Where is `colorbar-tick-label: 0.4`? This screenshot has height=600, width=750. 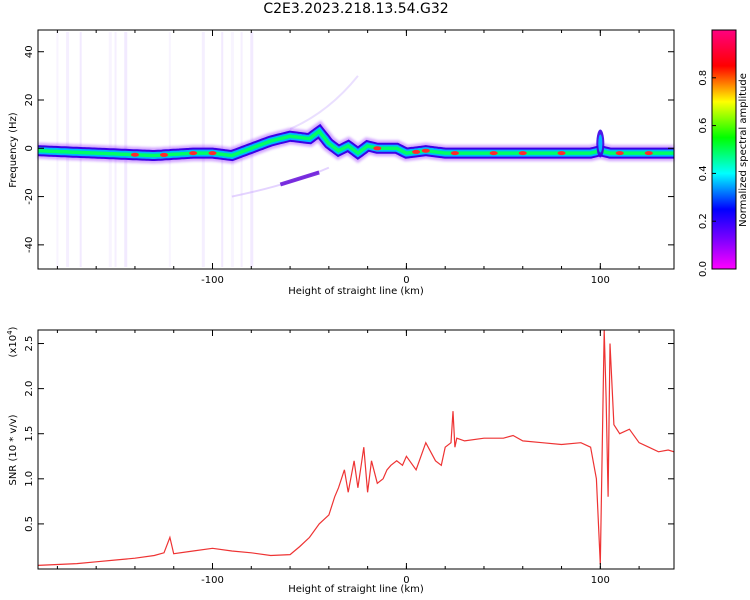
colorbar-tick-label: 0.4 is located at coordinates (703, 173).